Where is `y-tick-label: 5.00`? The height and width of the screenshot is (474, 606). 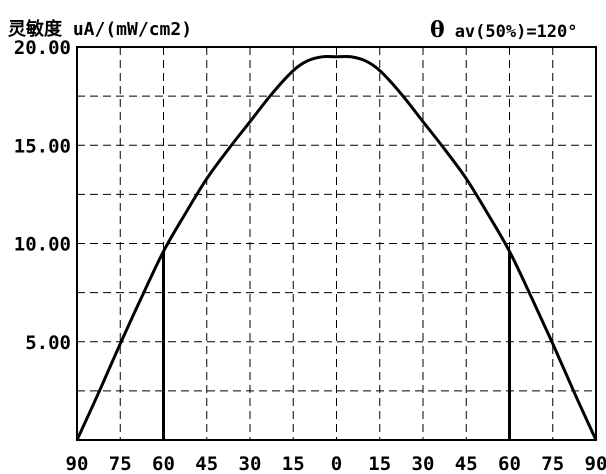
y-tick-label: 5.00 is located at coordinates (48, 343).